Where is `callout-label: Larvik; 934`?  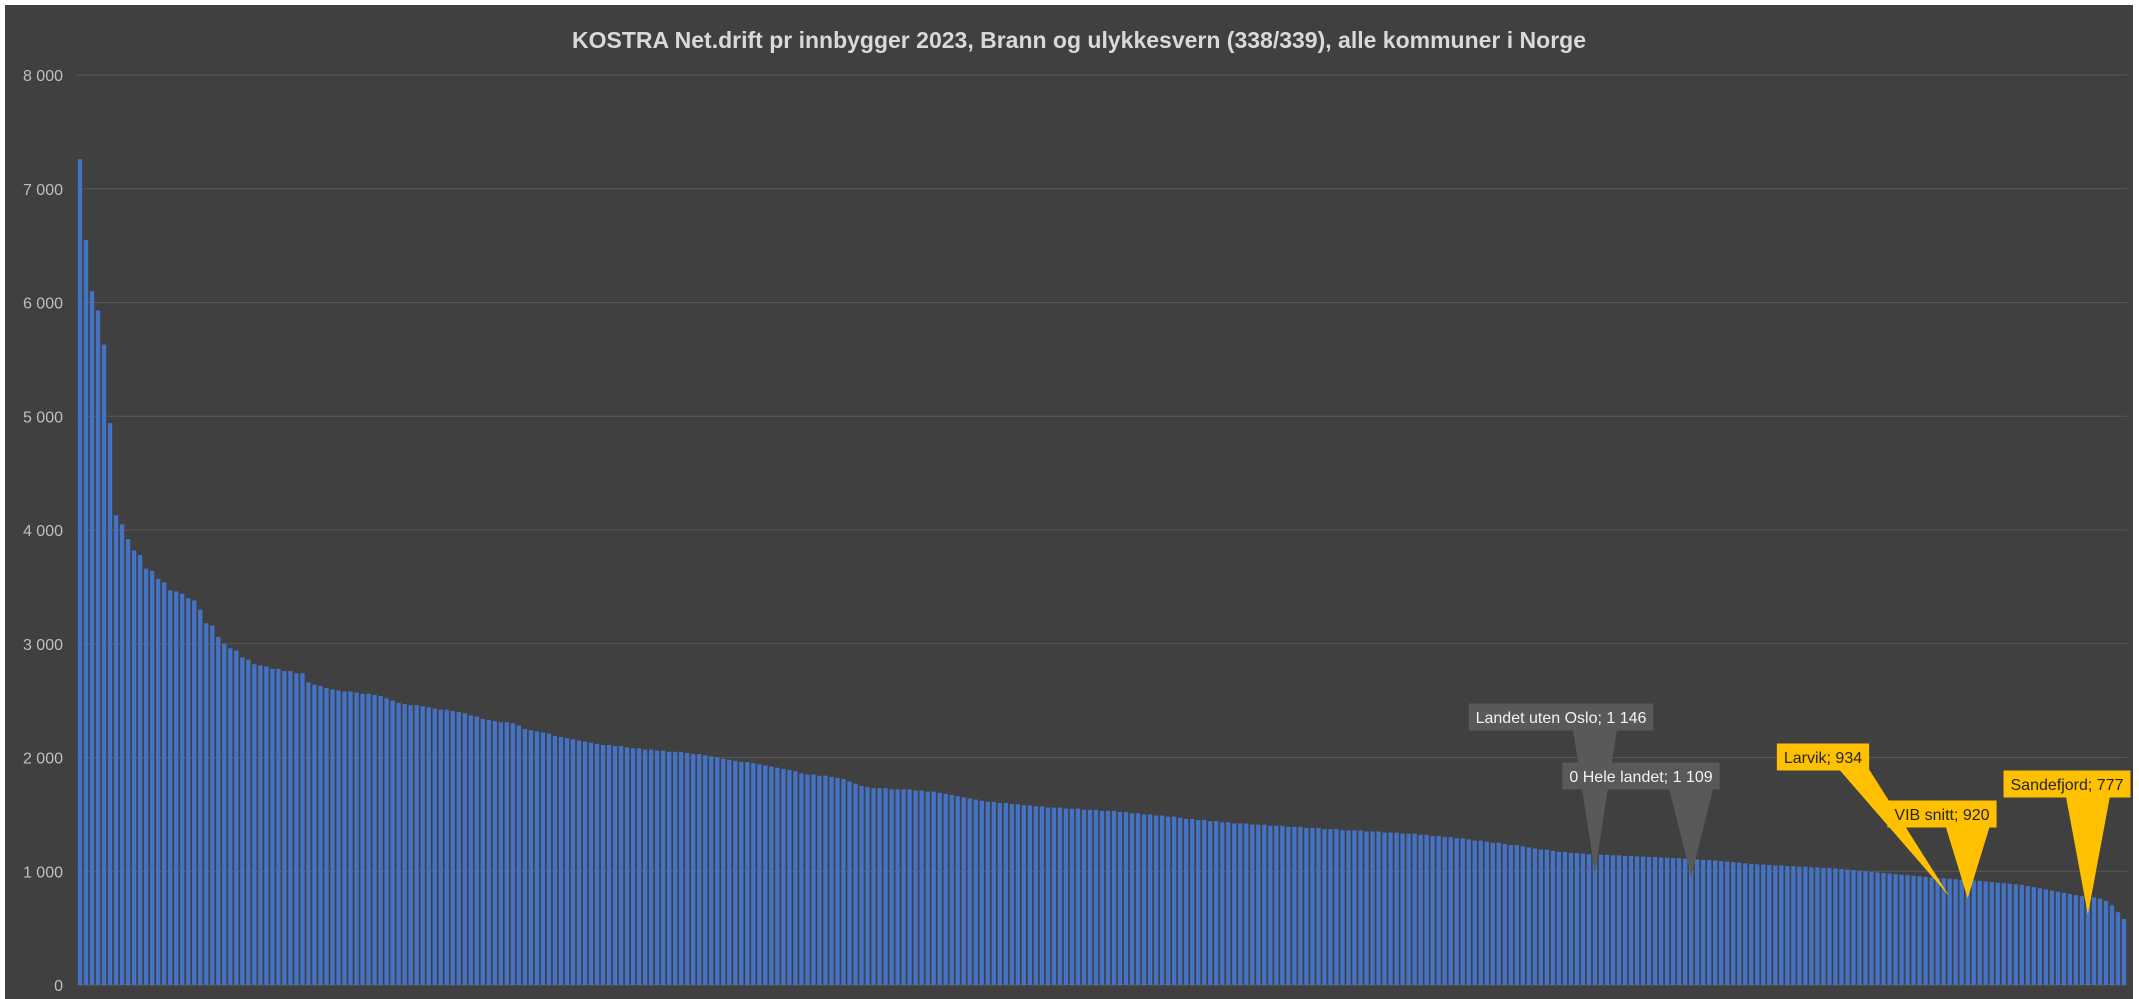
callout-label: Larvik; 934 is located at coordinates (1823, 758).